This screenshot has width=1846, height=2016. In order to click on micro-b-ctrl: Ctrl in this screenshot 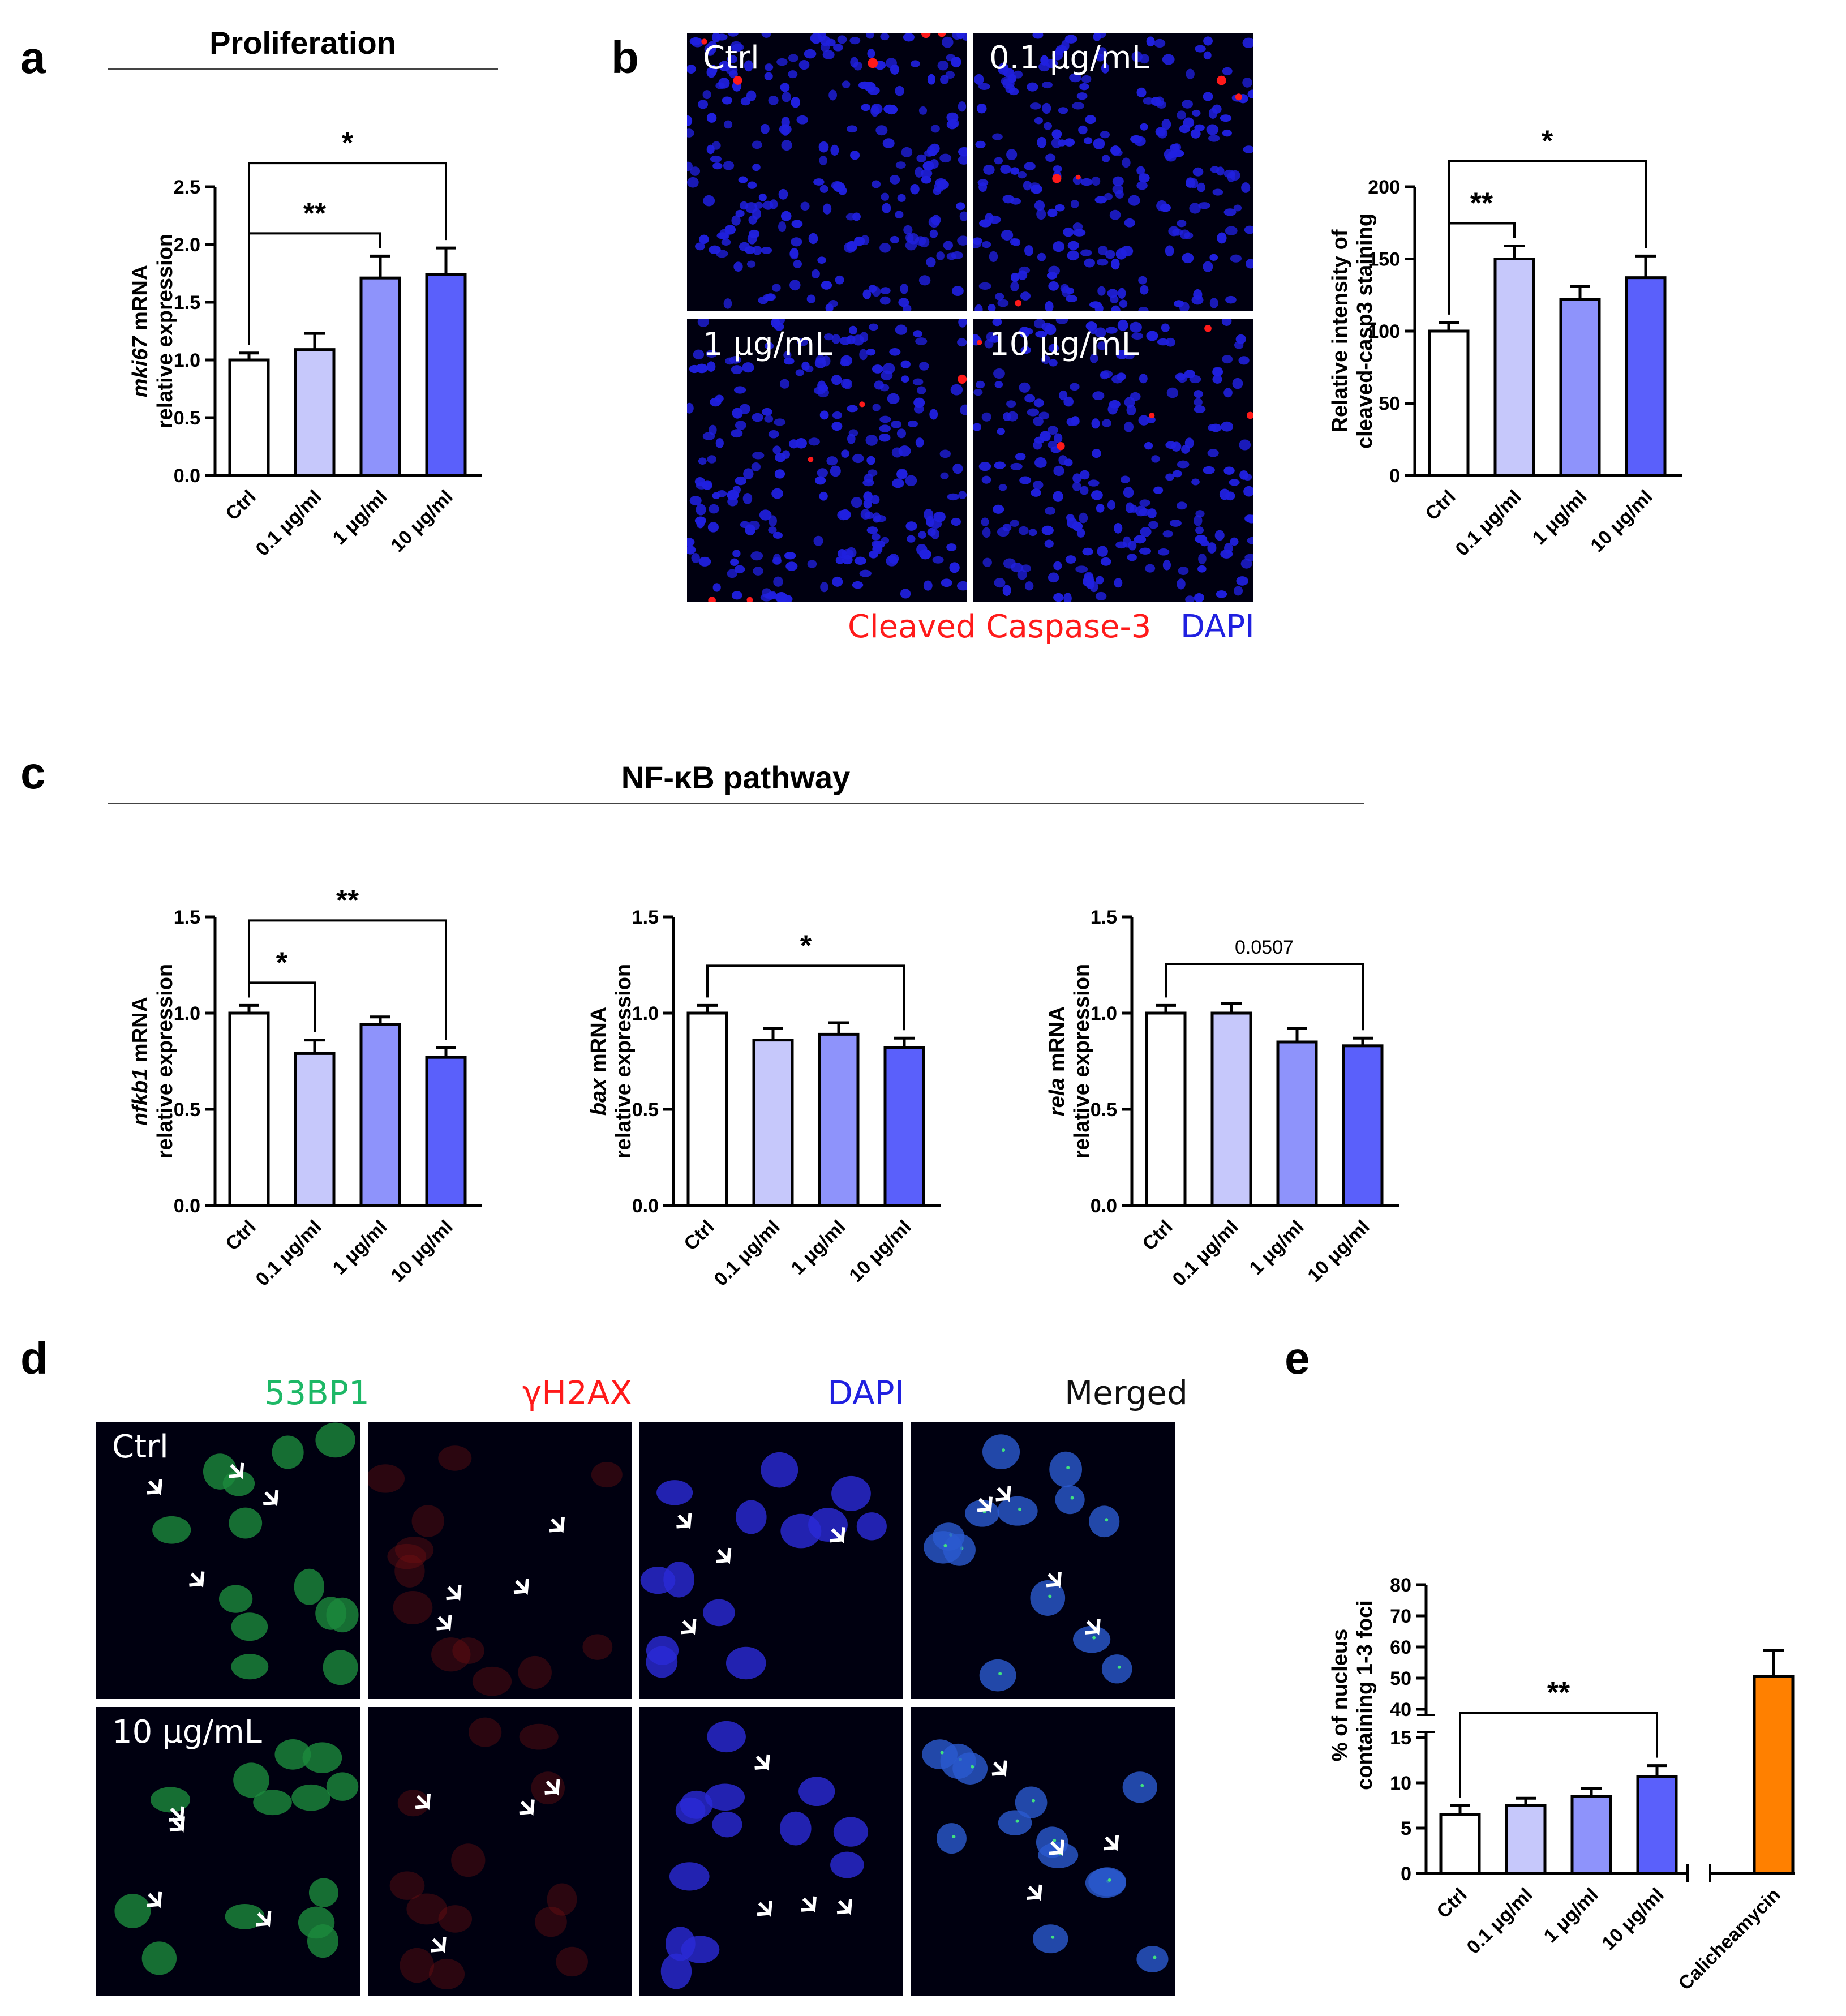, I will do `click(827, 172)`.